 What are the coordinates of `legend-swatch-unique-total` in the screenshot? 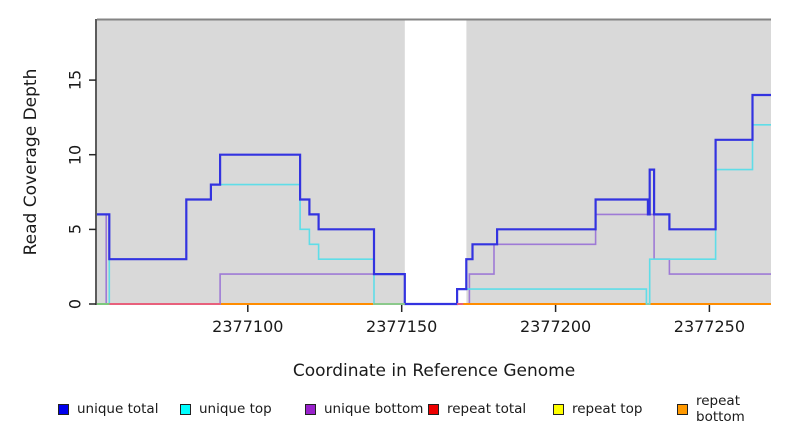 It's located at (63, 409).